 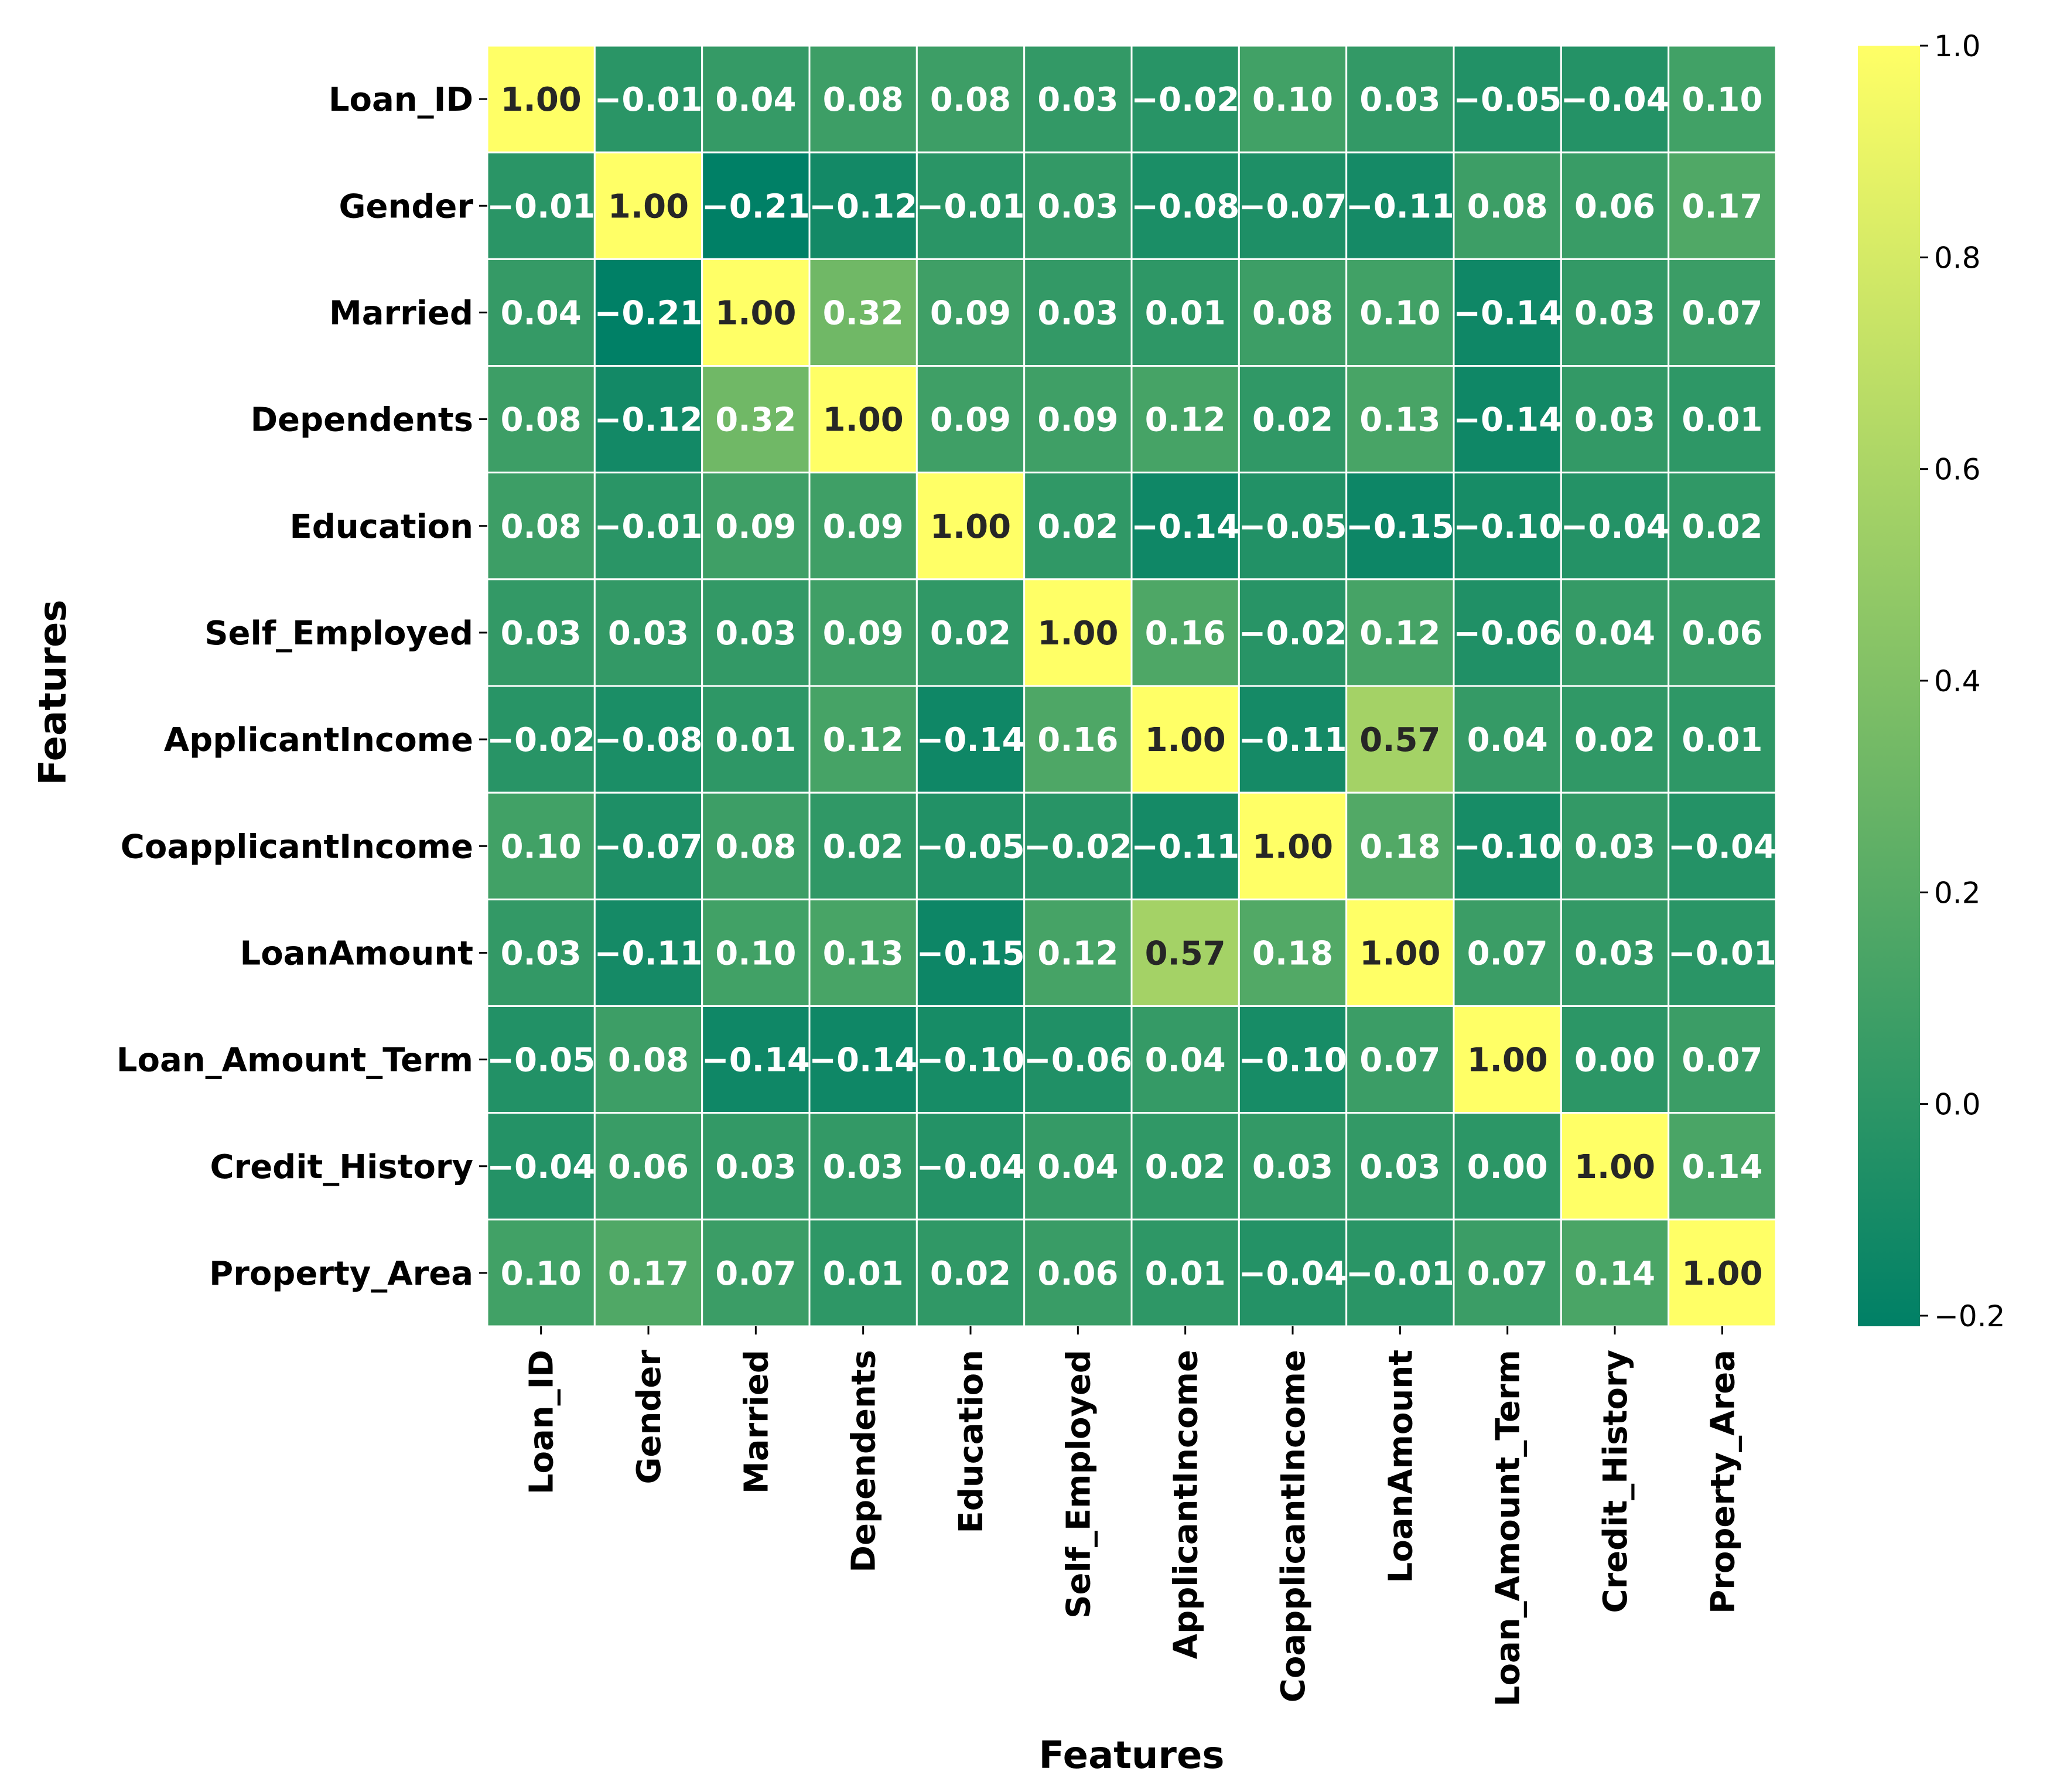 What do you see at coordinates (1400, 420) in the screenshot?
I see `cell-value-label: 0.13` at bounding box center [1400, 420].